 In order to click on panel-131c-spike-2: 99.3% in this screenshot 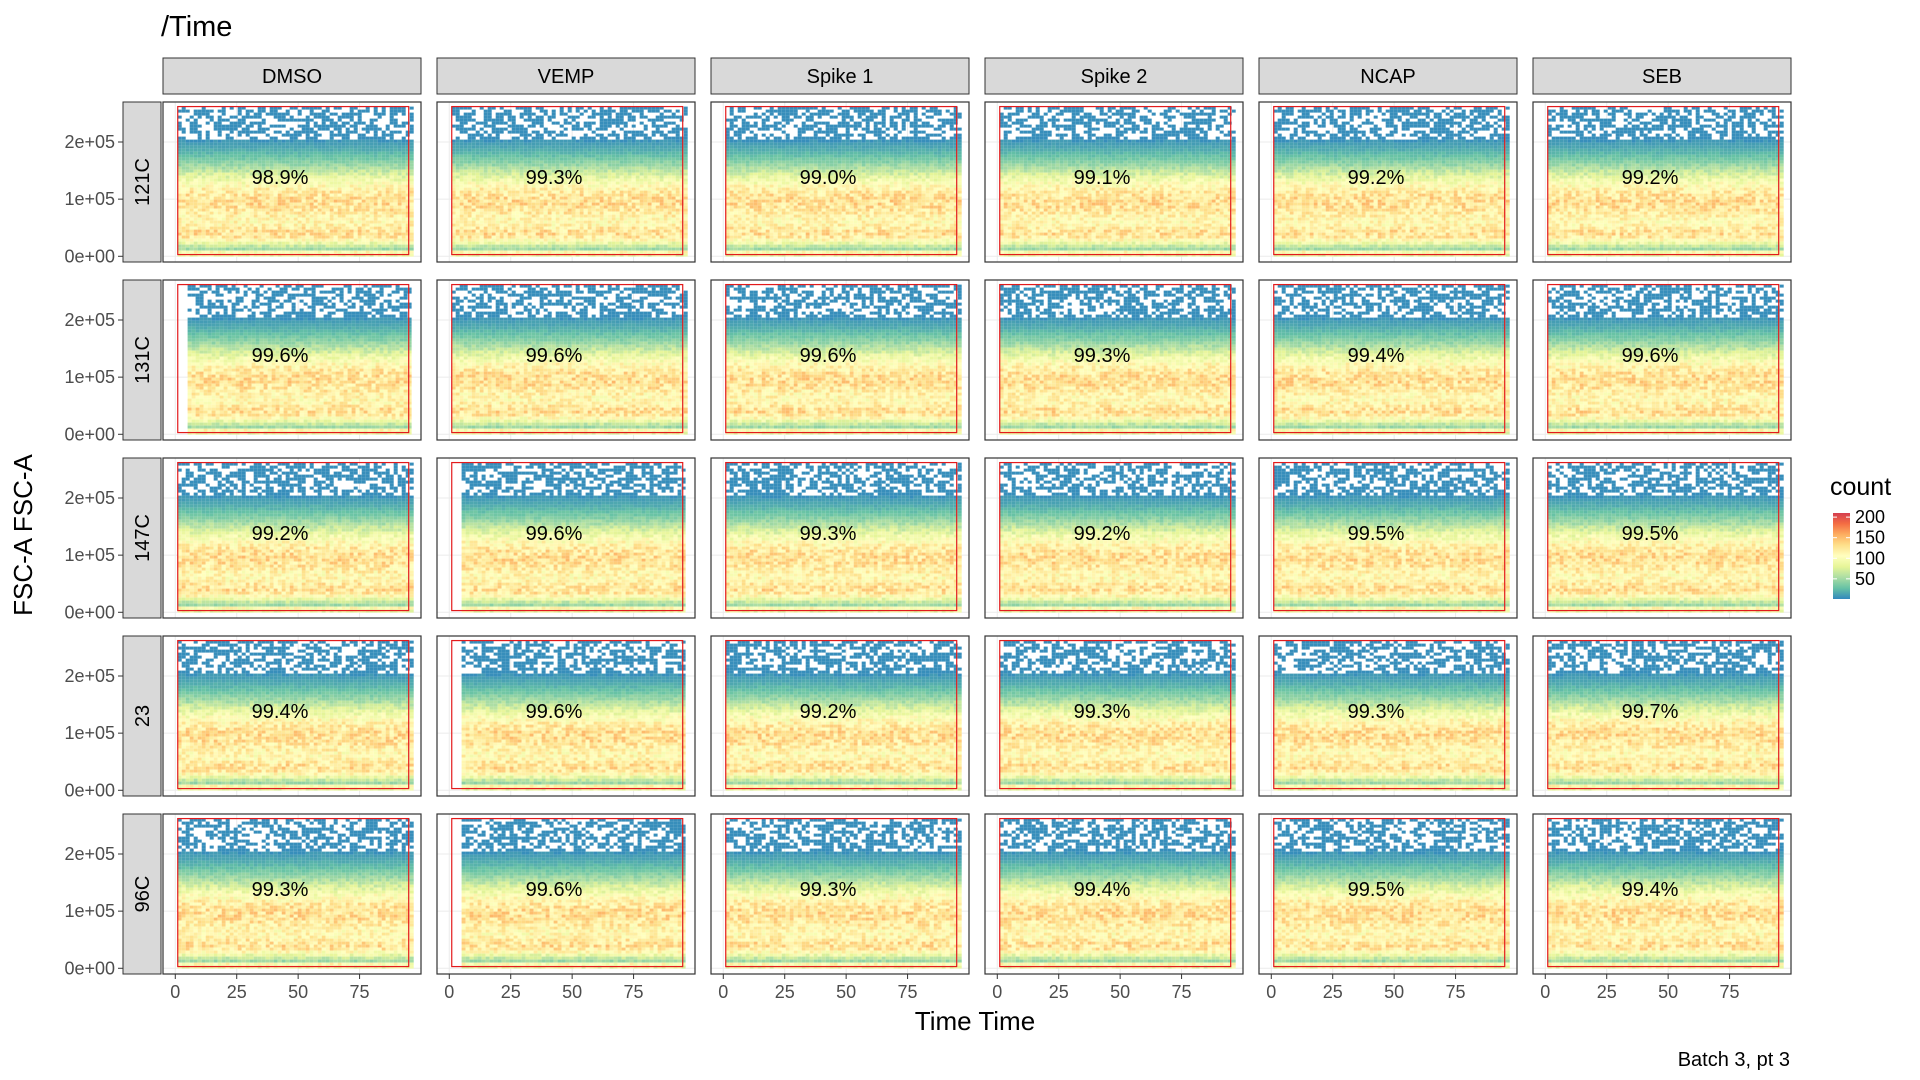, I will do `click(1114, 360)`.